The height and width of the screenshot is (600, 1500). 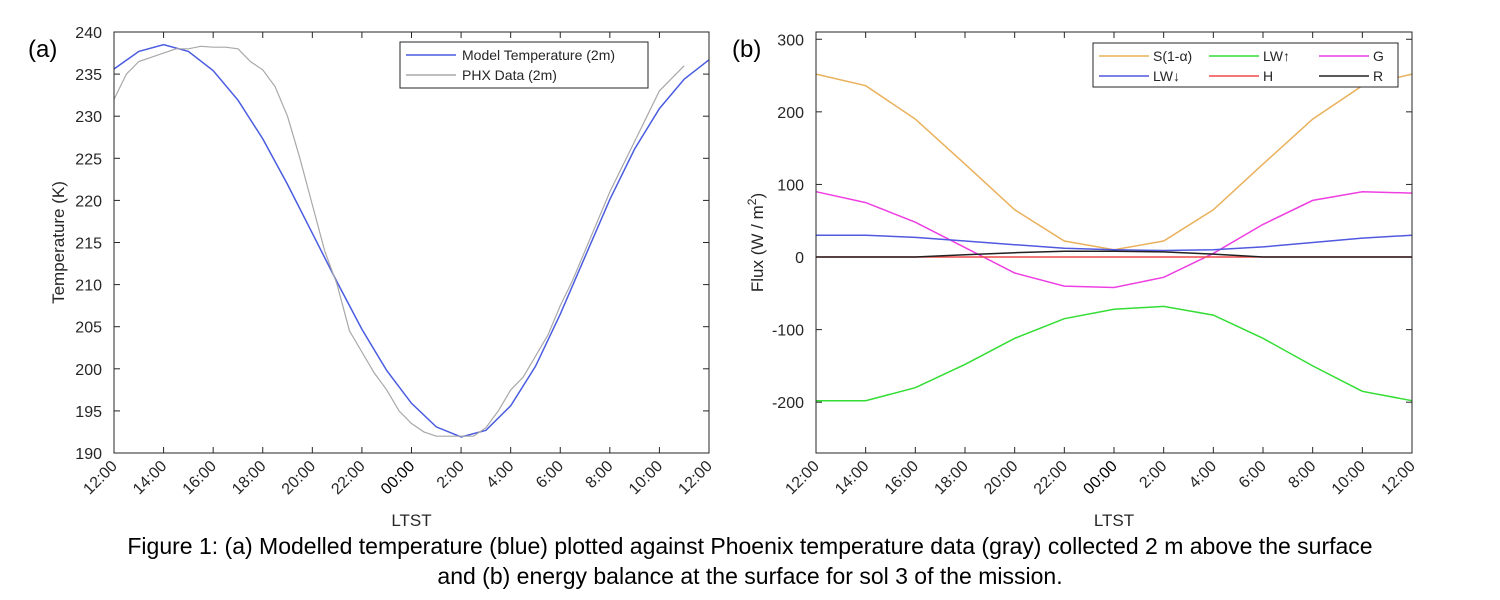 I want to click on panel-label: (a), so click(x=42, y=49).